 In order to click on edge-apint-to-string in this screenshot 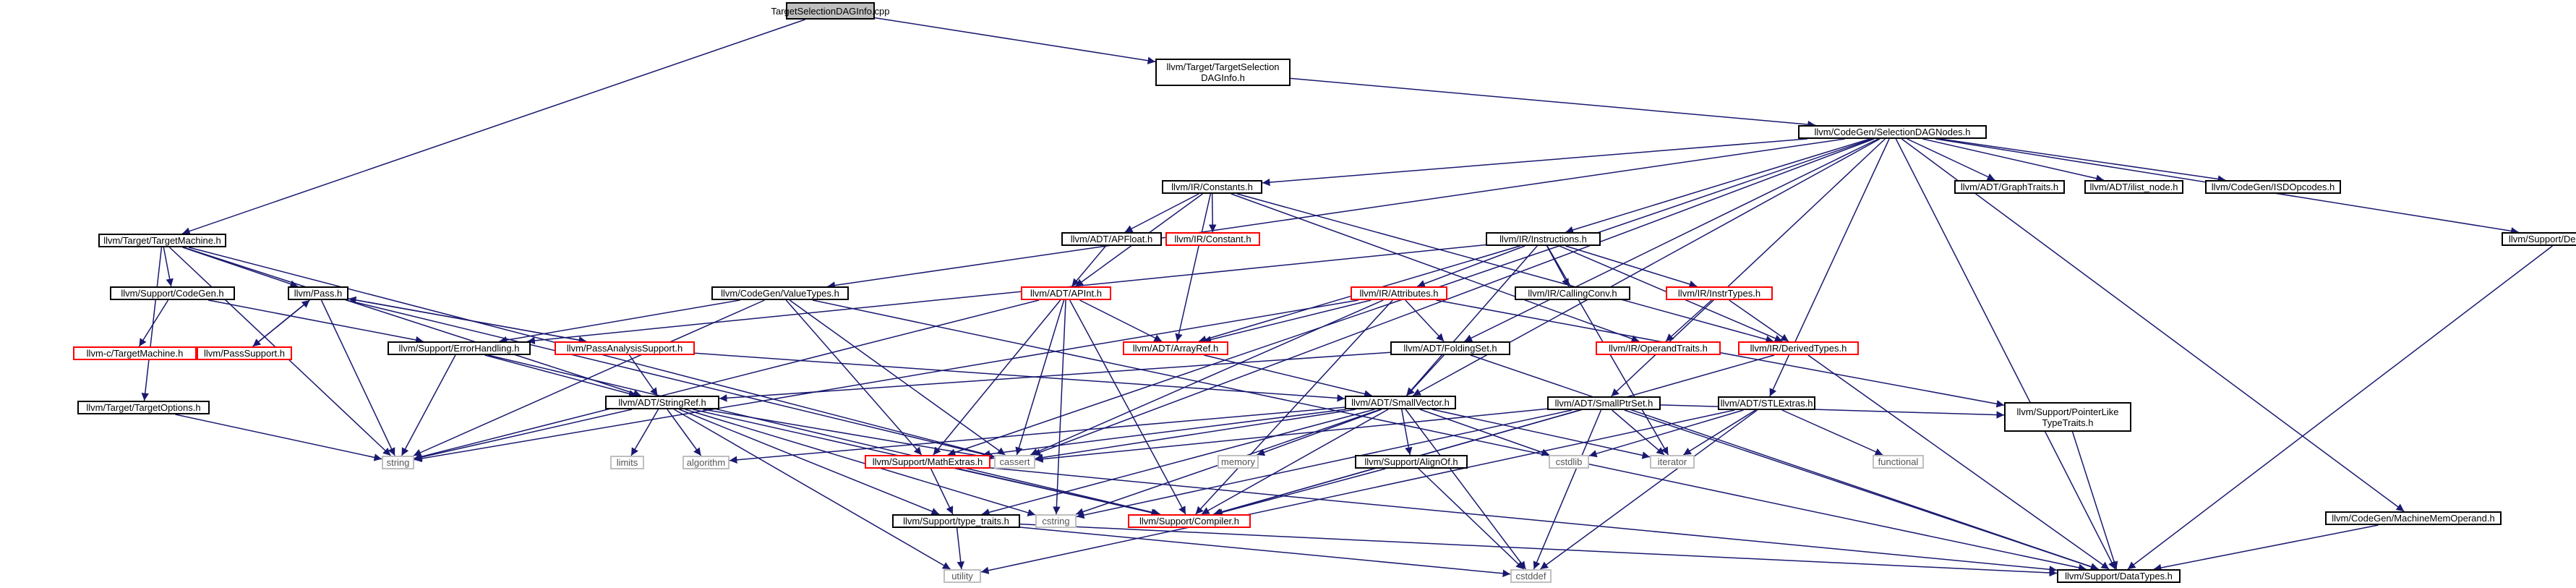, I will do `click(727, 380)`.